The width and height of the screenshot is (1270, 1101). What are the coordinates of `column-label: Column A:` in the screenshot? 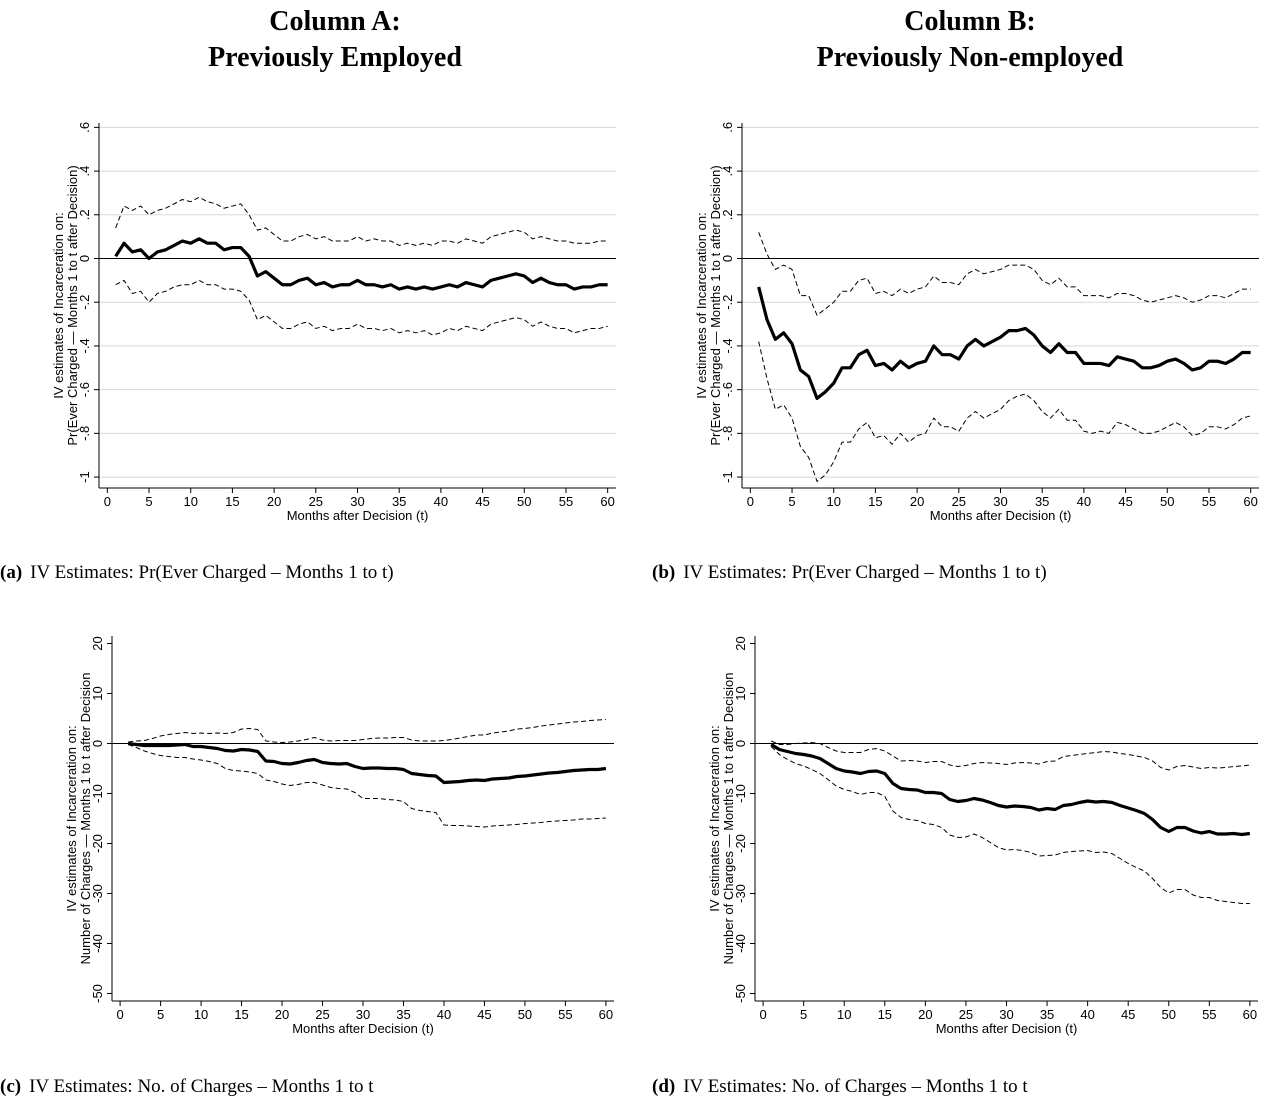 It's located at (334, 21).